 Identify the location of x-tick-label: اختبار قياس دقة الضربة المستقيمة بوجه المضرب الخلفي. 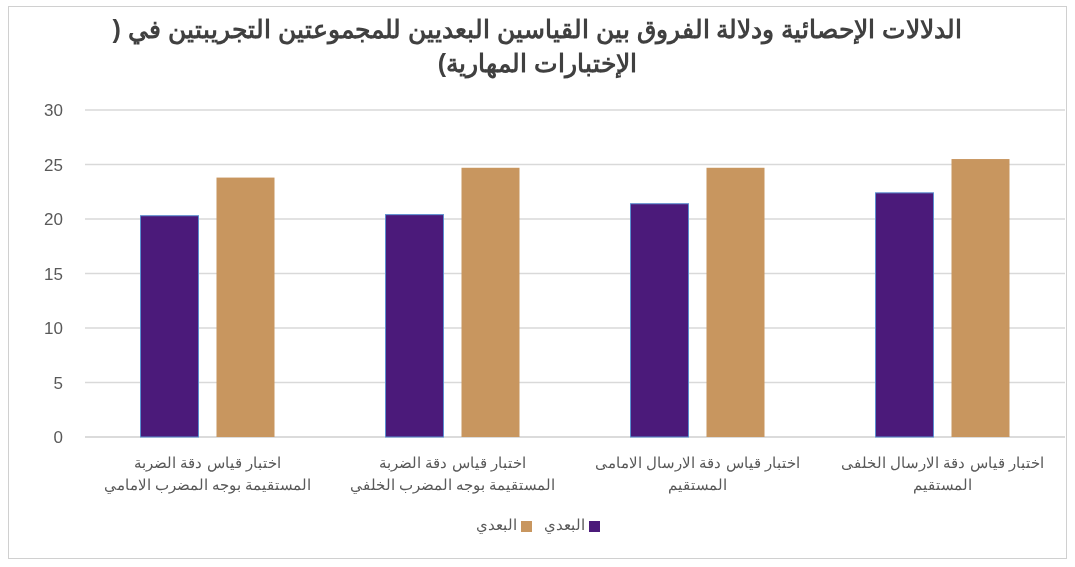
(452, 474).